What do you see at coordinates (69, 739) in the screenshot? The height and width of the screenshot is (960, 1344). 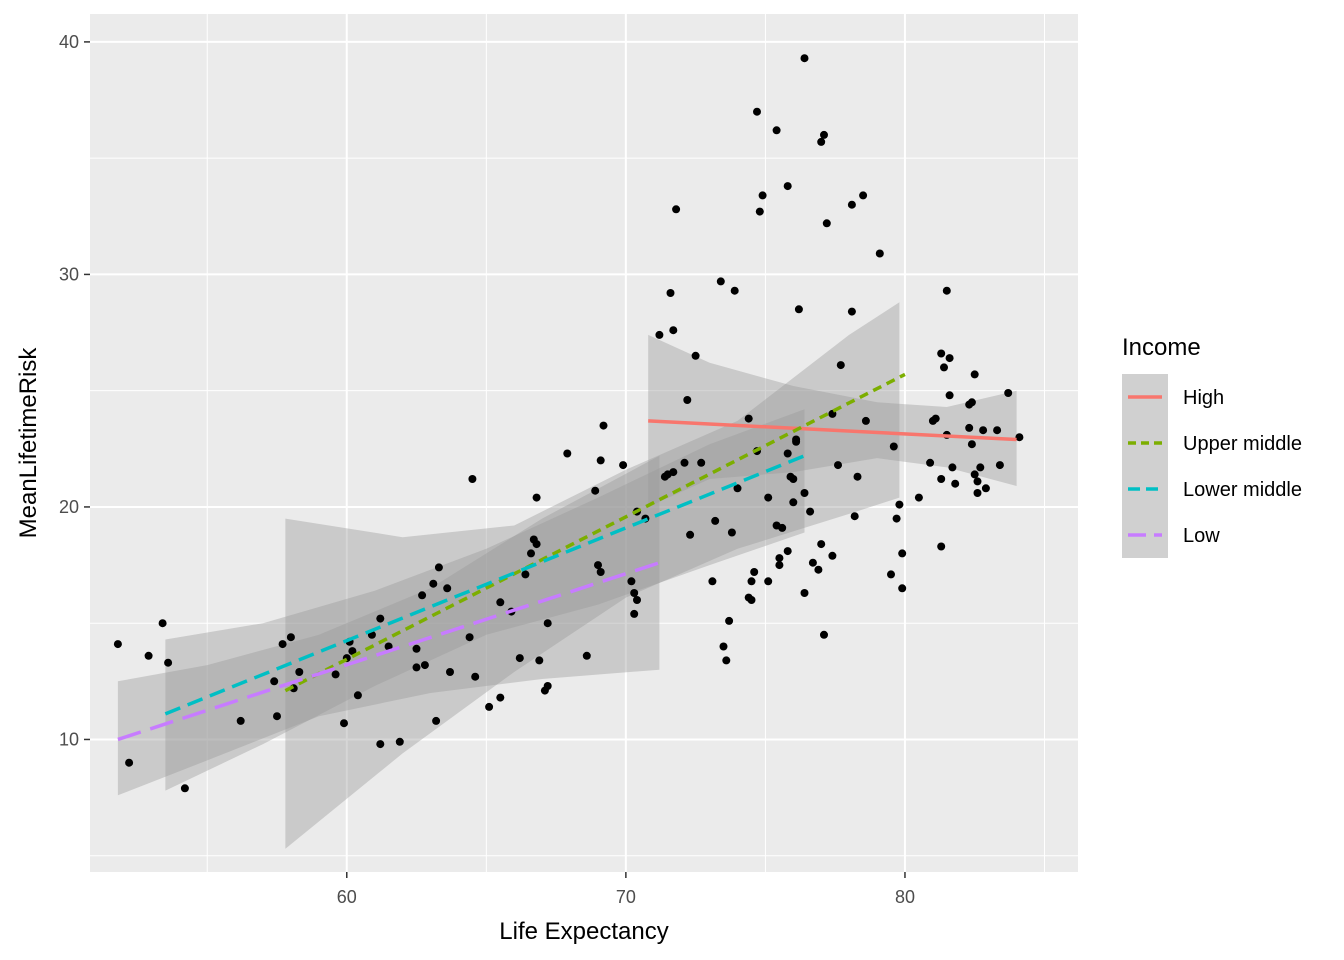 I see `y-tick-label: 10` at bounding box center [69, 739].